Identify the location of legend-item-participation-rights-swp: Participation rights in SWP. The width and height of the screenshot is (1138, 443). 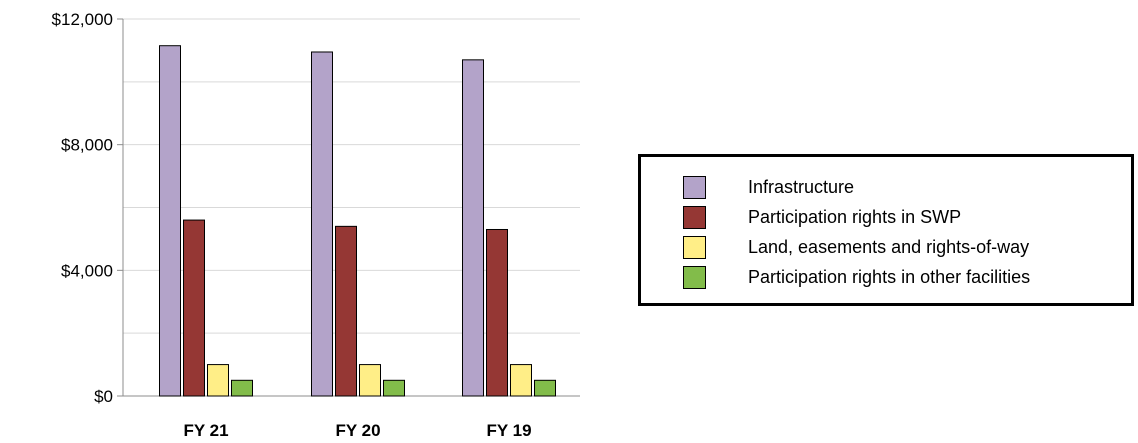
(822, 217).